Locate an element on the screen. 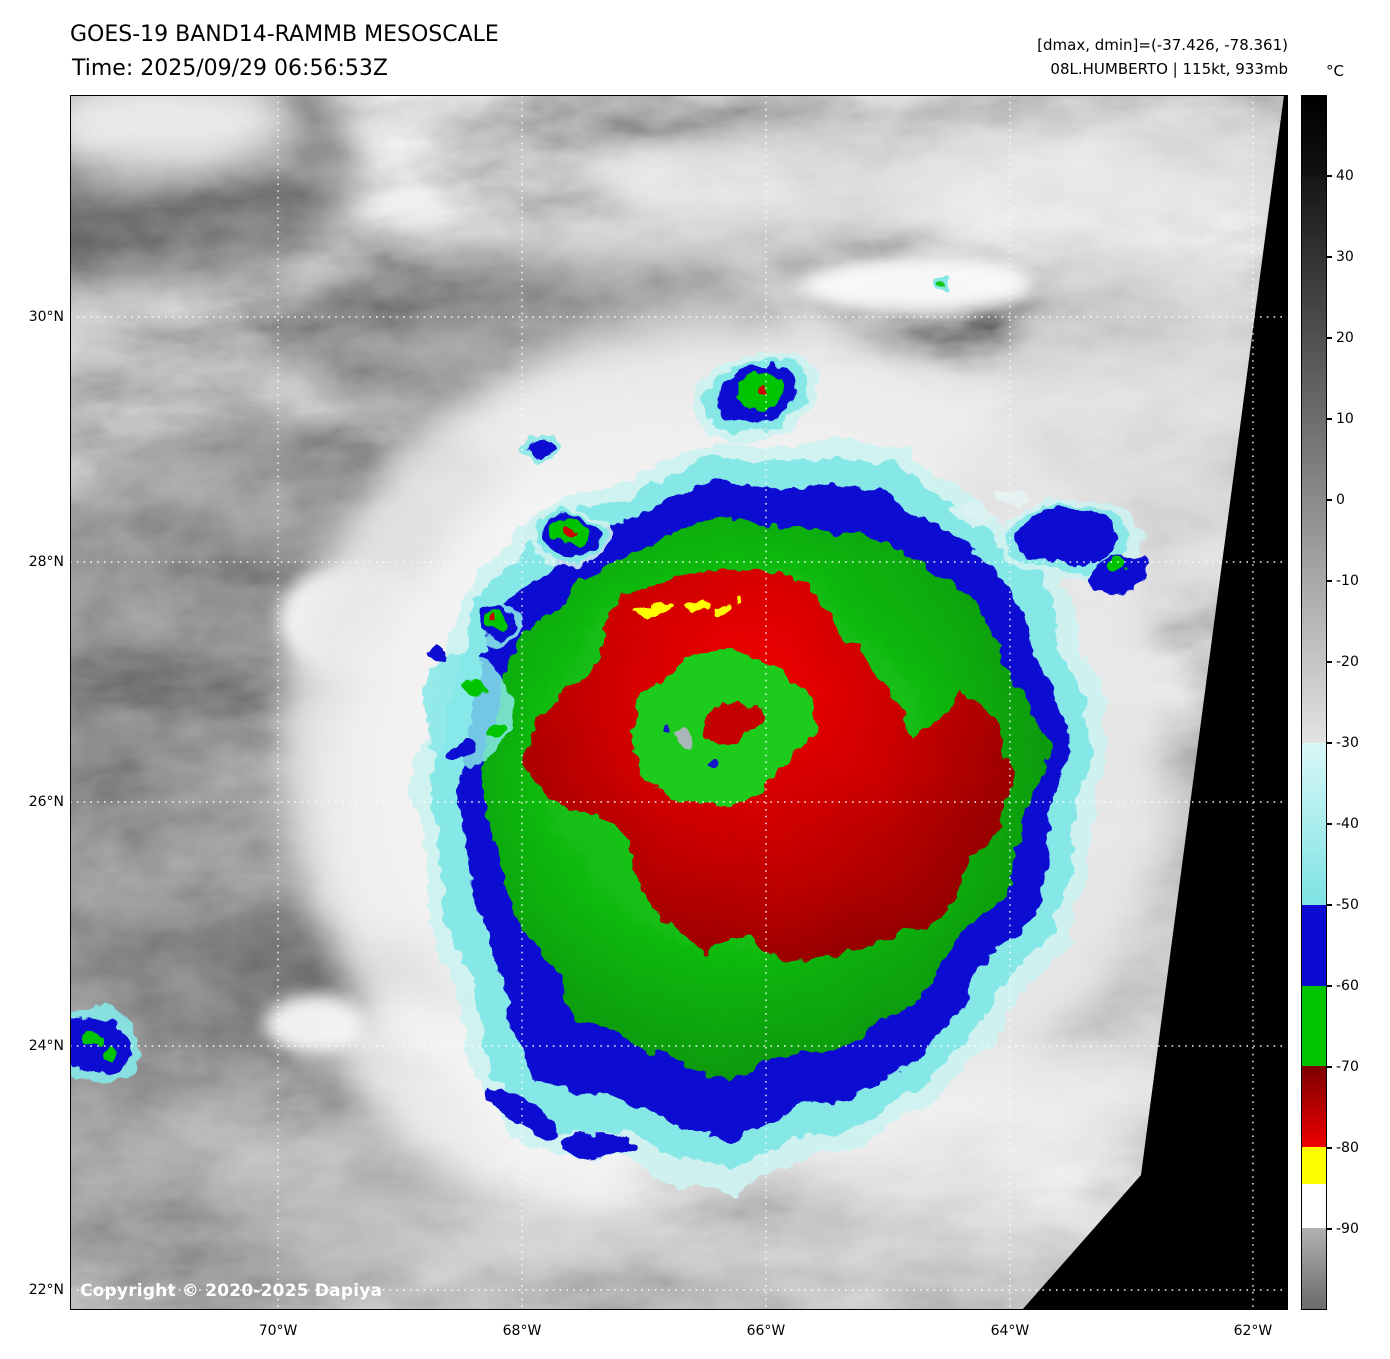 This screenshot has height=1359, width=1390. colorbar-tick-label: -80 is located at coordinates (1347, 1148).